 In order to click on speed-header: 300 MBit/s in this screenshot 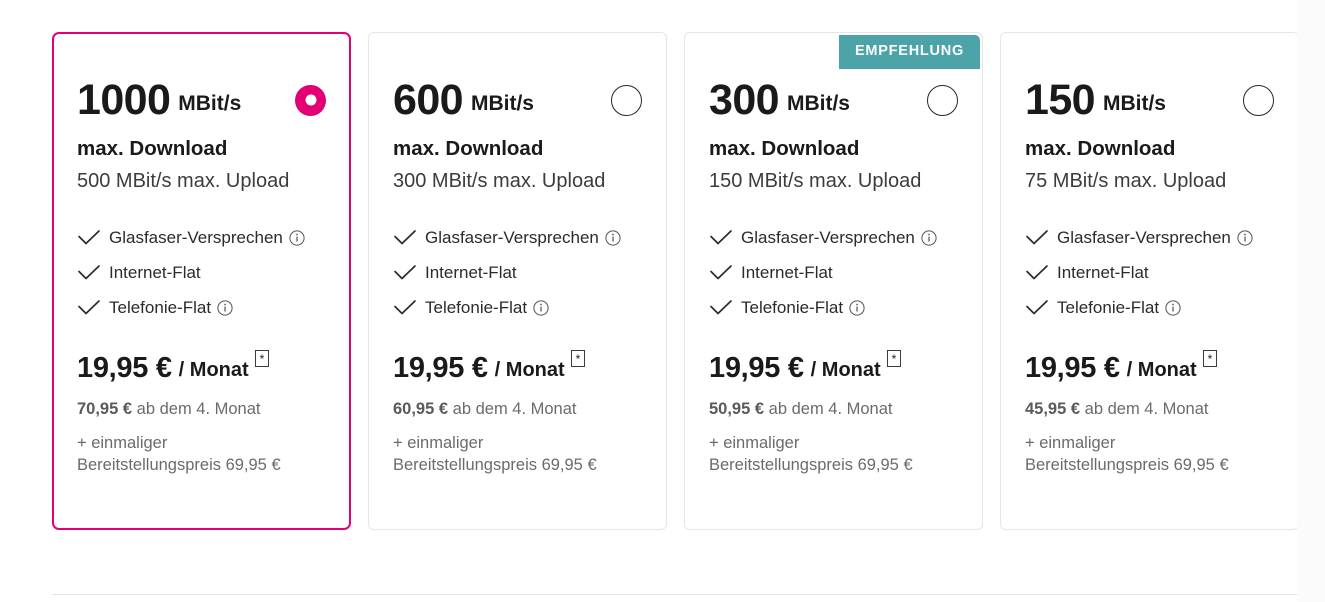, I will do `click(833, 100)`.